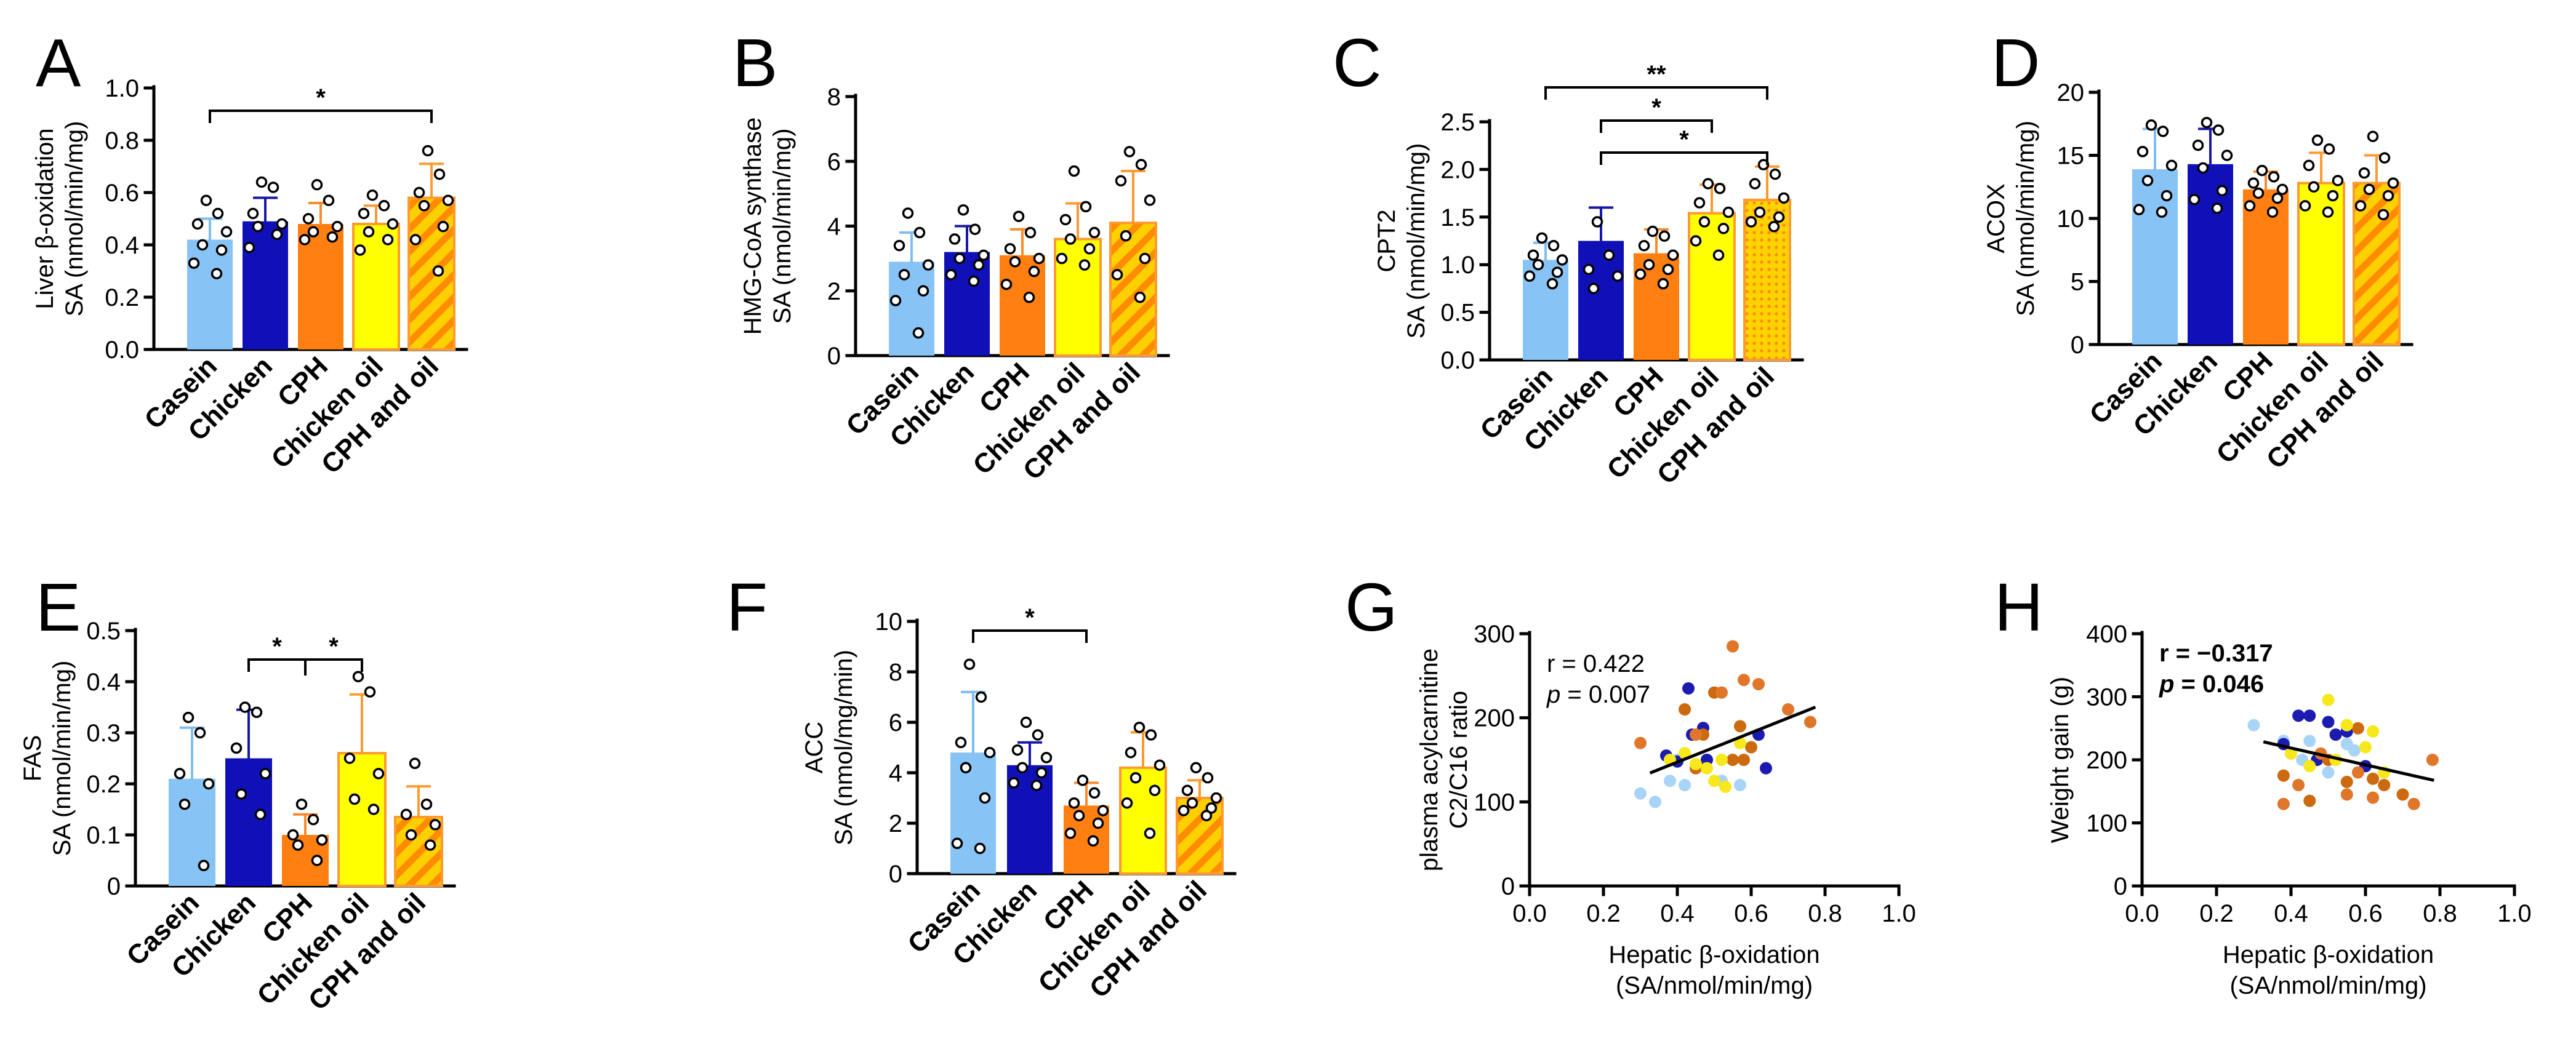 The image size is (2576, 1049). I want to click on y-tick-label: 8, so click(834, 97).